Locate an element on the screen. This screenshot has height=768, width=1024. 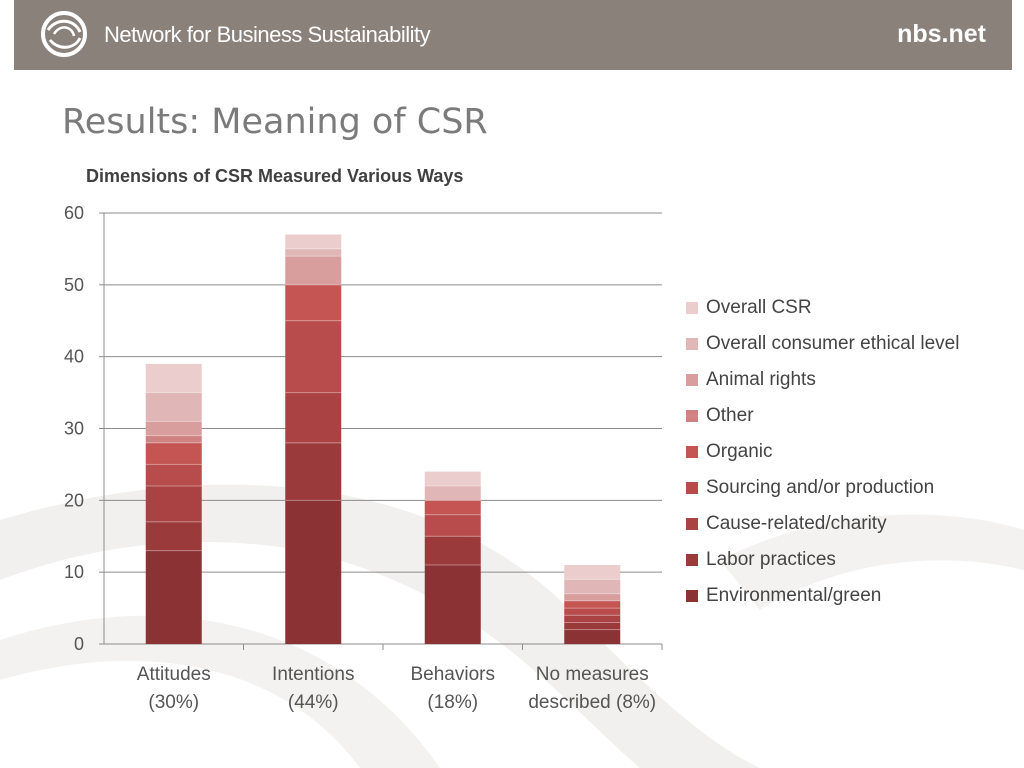
chart-title: Dimensions of CSR Measured Various Ways is located at coordinates (275, 176).